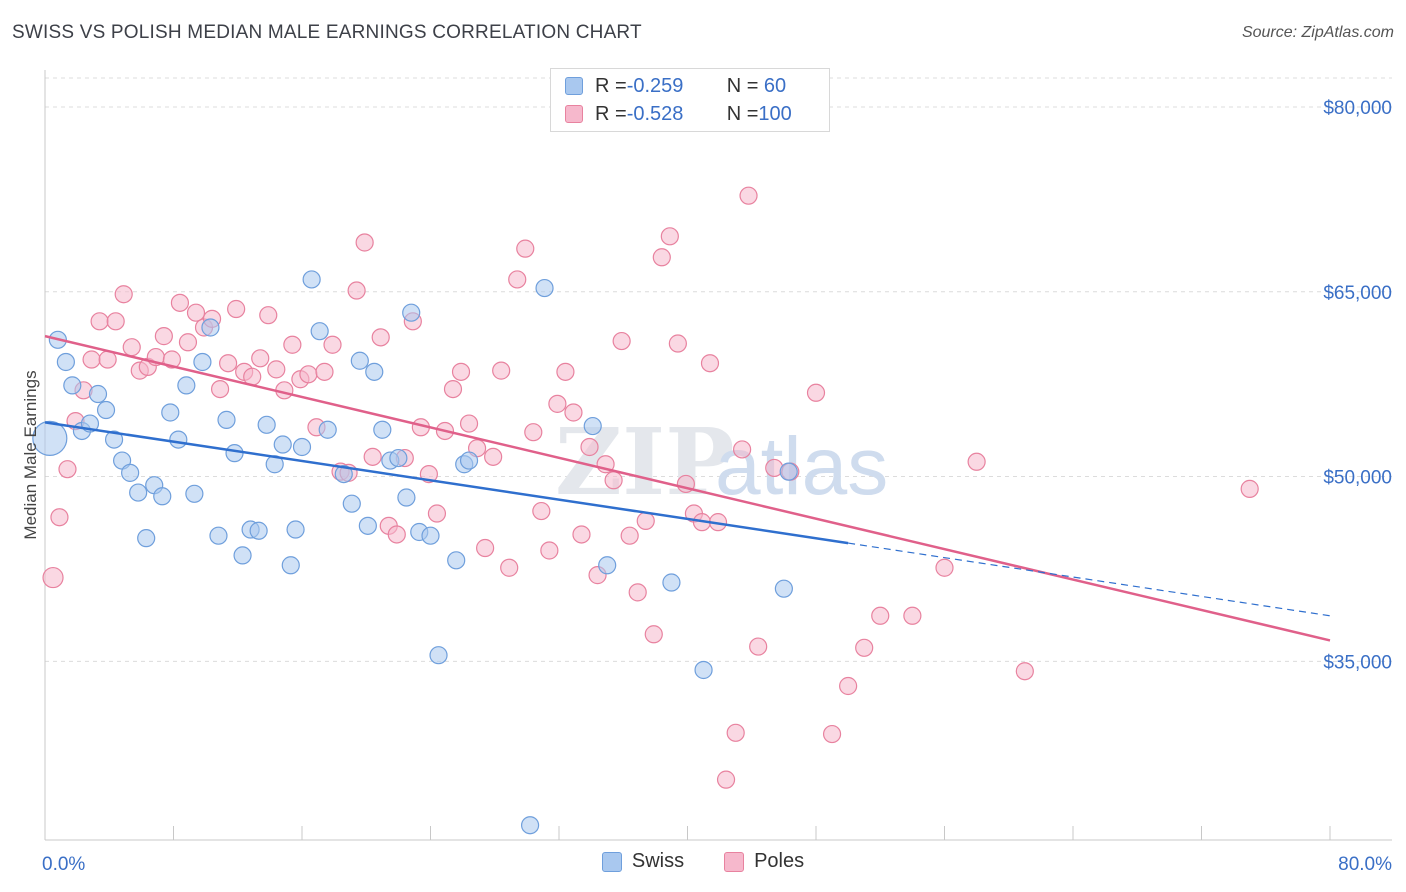 Image resolution: width=1406 pixels, height=892 pixels. Describe the element at coordinates (775, 113) in the screenshot. I see `legend-n-value: 100` at that location.